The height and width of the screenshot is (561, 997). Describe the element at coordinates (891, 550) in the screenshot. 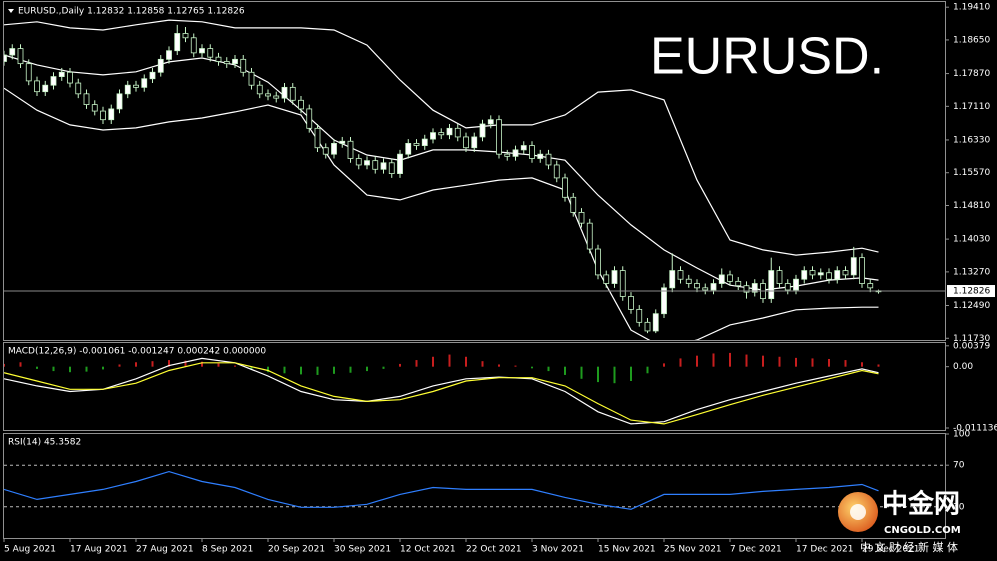

I see `x-tick-label: 29 Dec 2021` at that location.